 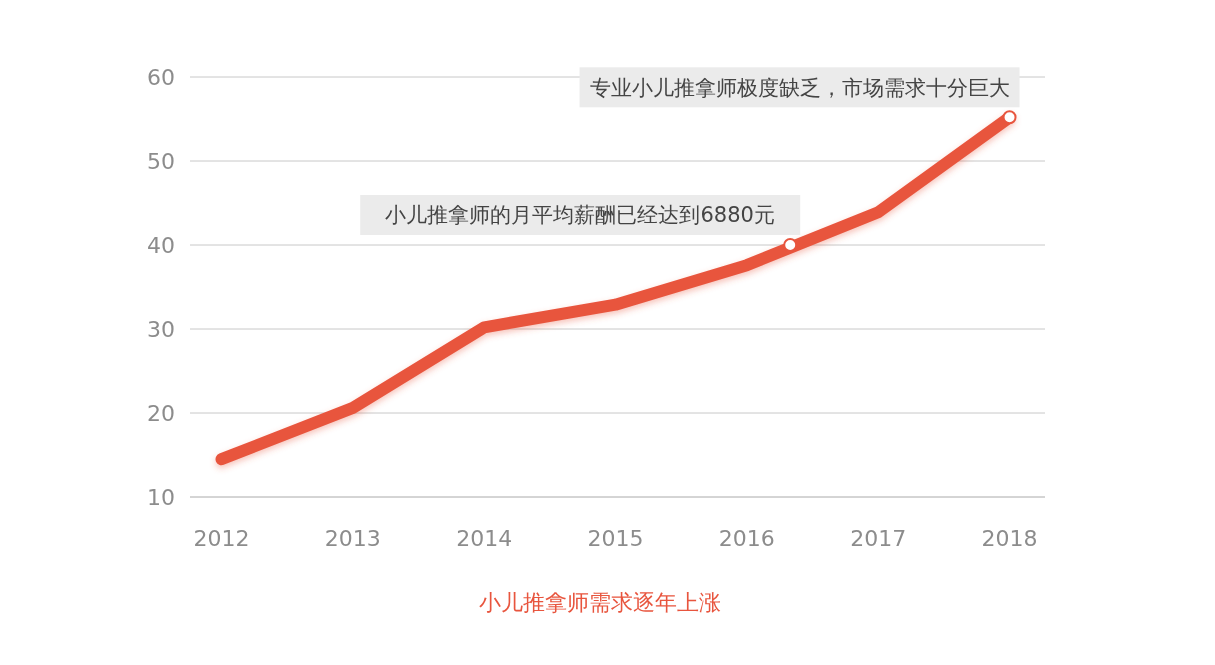 I want to click on x-tick-label: 2013, so click(x=352, y=538).